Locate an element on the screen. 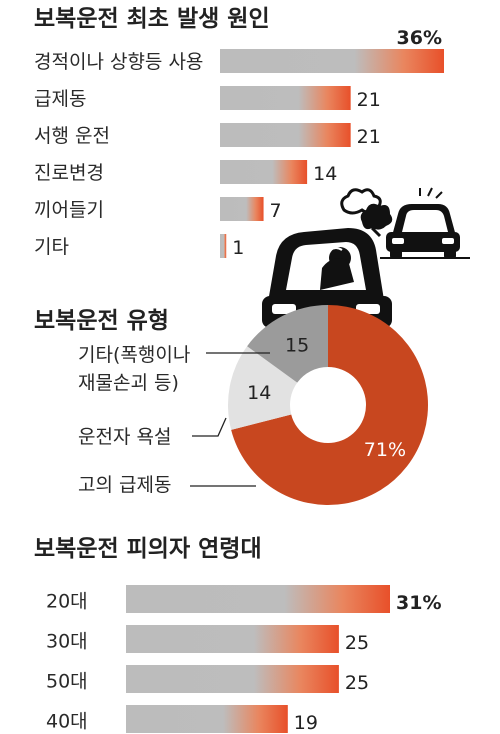 This screenshot has height=734, width=500. chart3-category-label: 30대 is located at coordinates (67, 641).